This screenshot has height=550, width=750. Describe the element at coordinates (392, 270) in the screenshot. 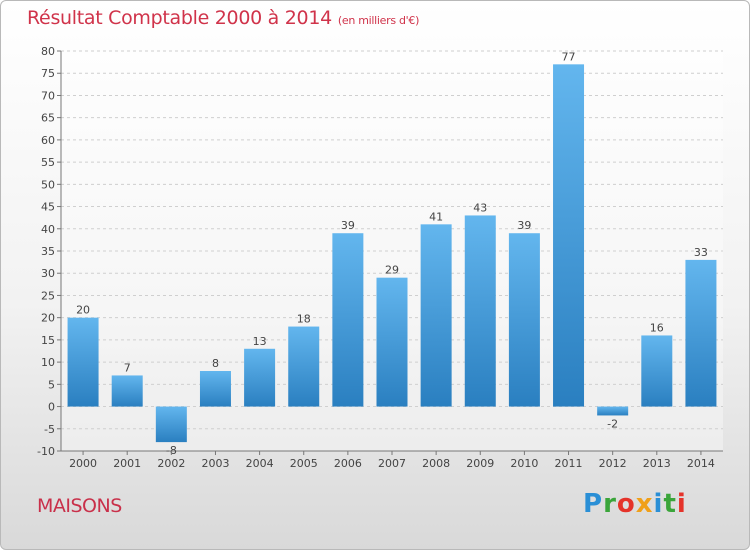

I see `data-label: 29` at that location.